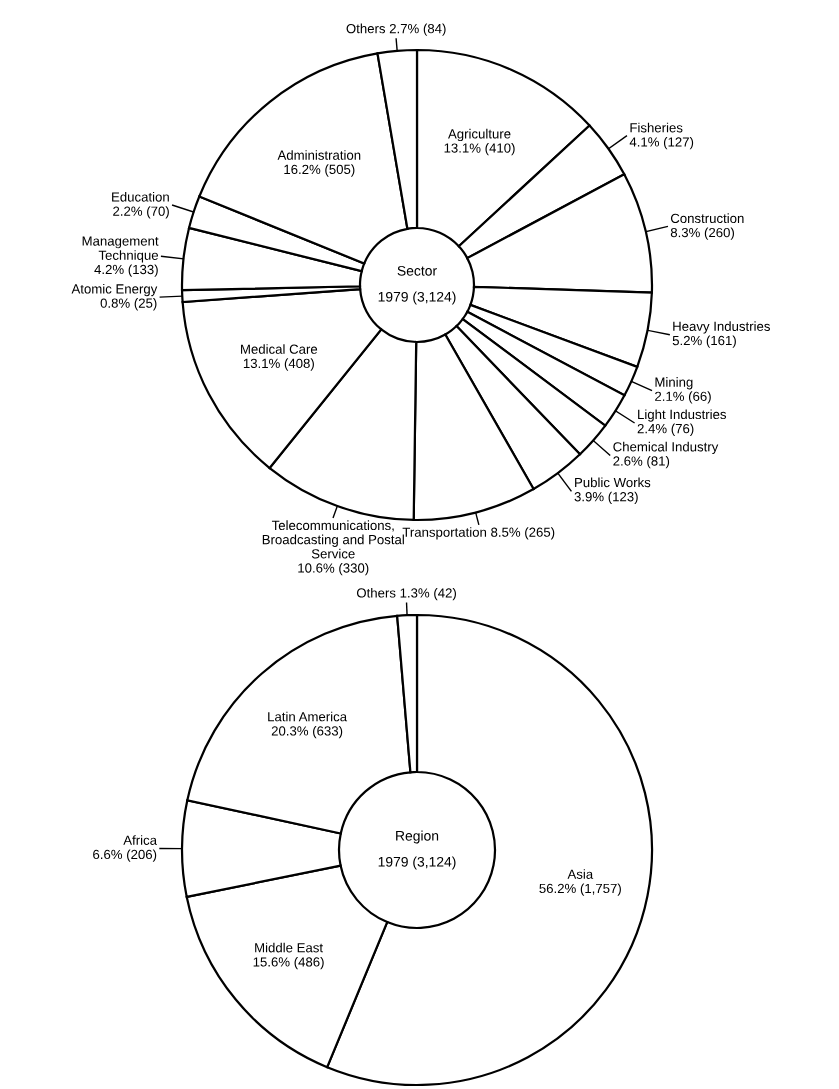 This screenshot has width=839, height=1089. I want to click on slice-label: Agriculture, so click(479, 135).